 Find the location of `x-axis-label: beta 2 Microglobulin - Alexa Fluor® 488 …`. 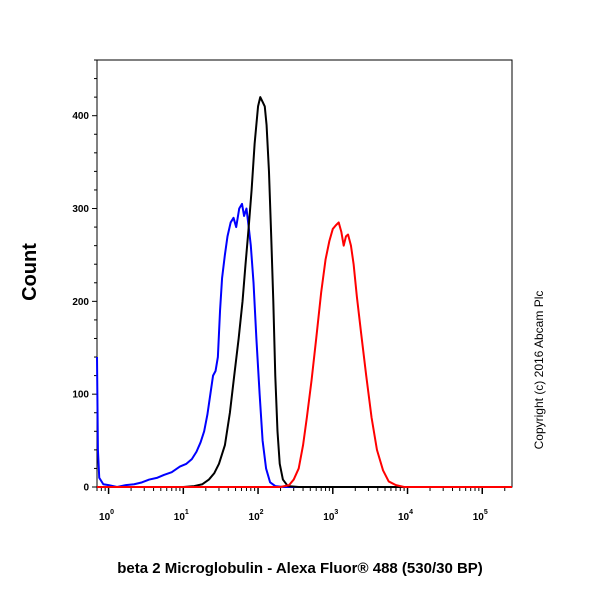

x-axis-label: beta 2 Microglobulin - Alexa Fluor® 488 … is located at coordinates (300, 568).